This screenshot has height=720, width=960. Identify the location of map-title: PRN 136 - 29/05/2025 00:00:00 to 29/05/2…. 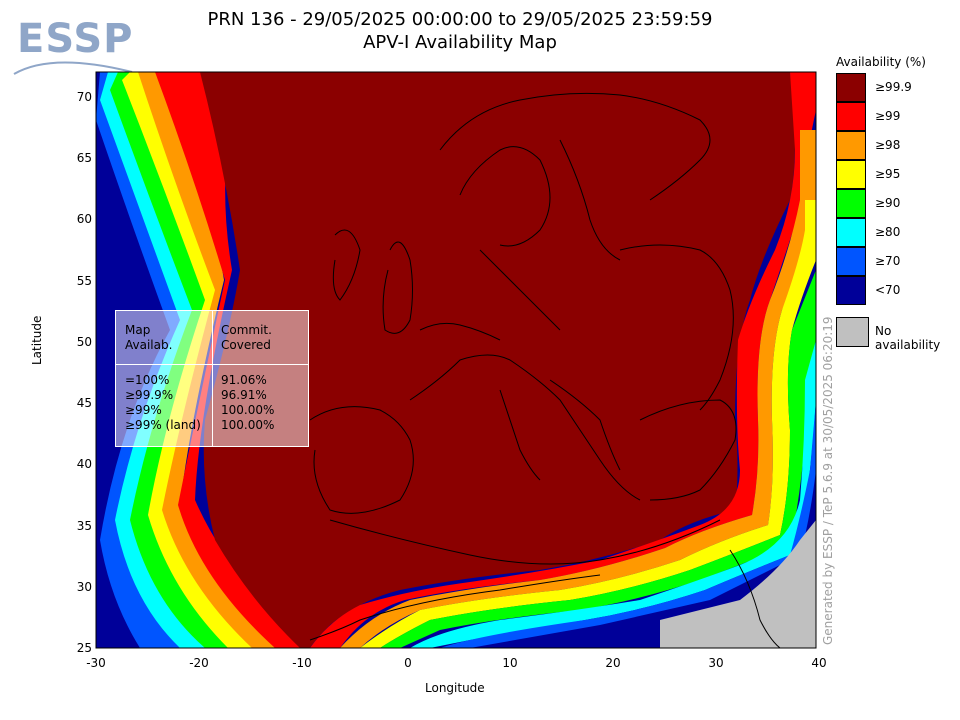
(460, 19).